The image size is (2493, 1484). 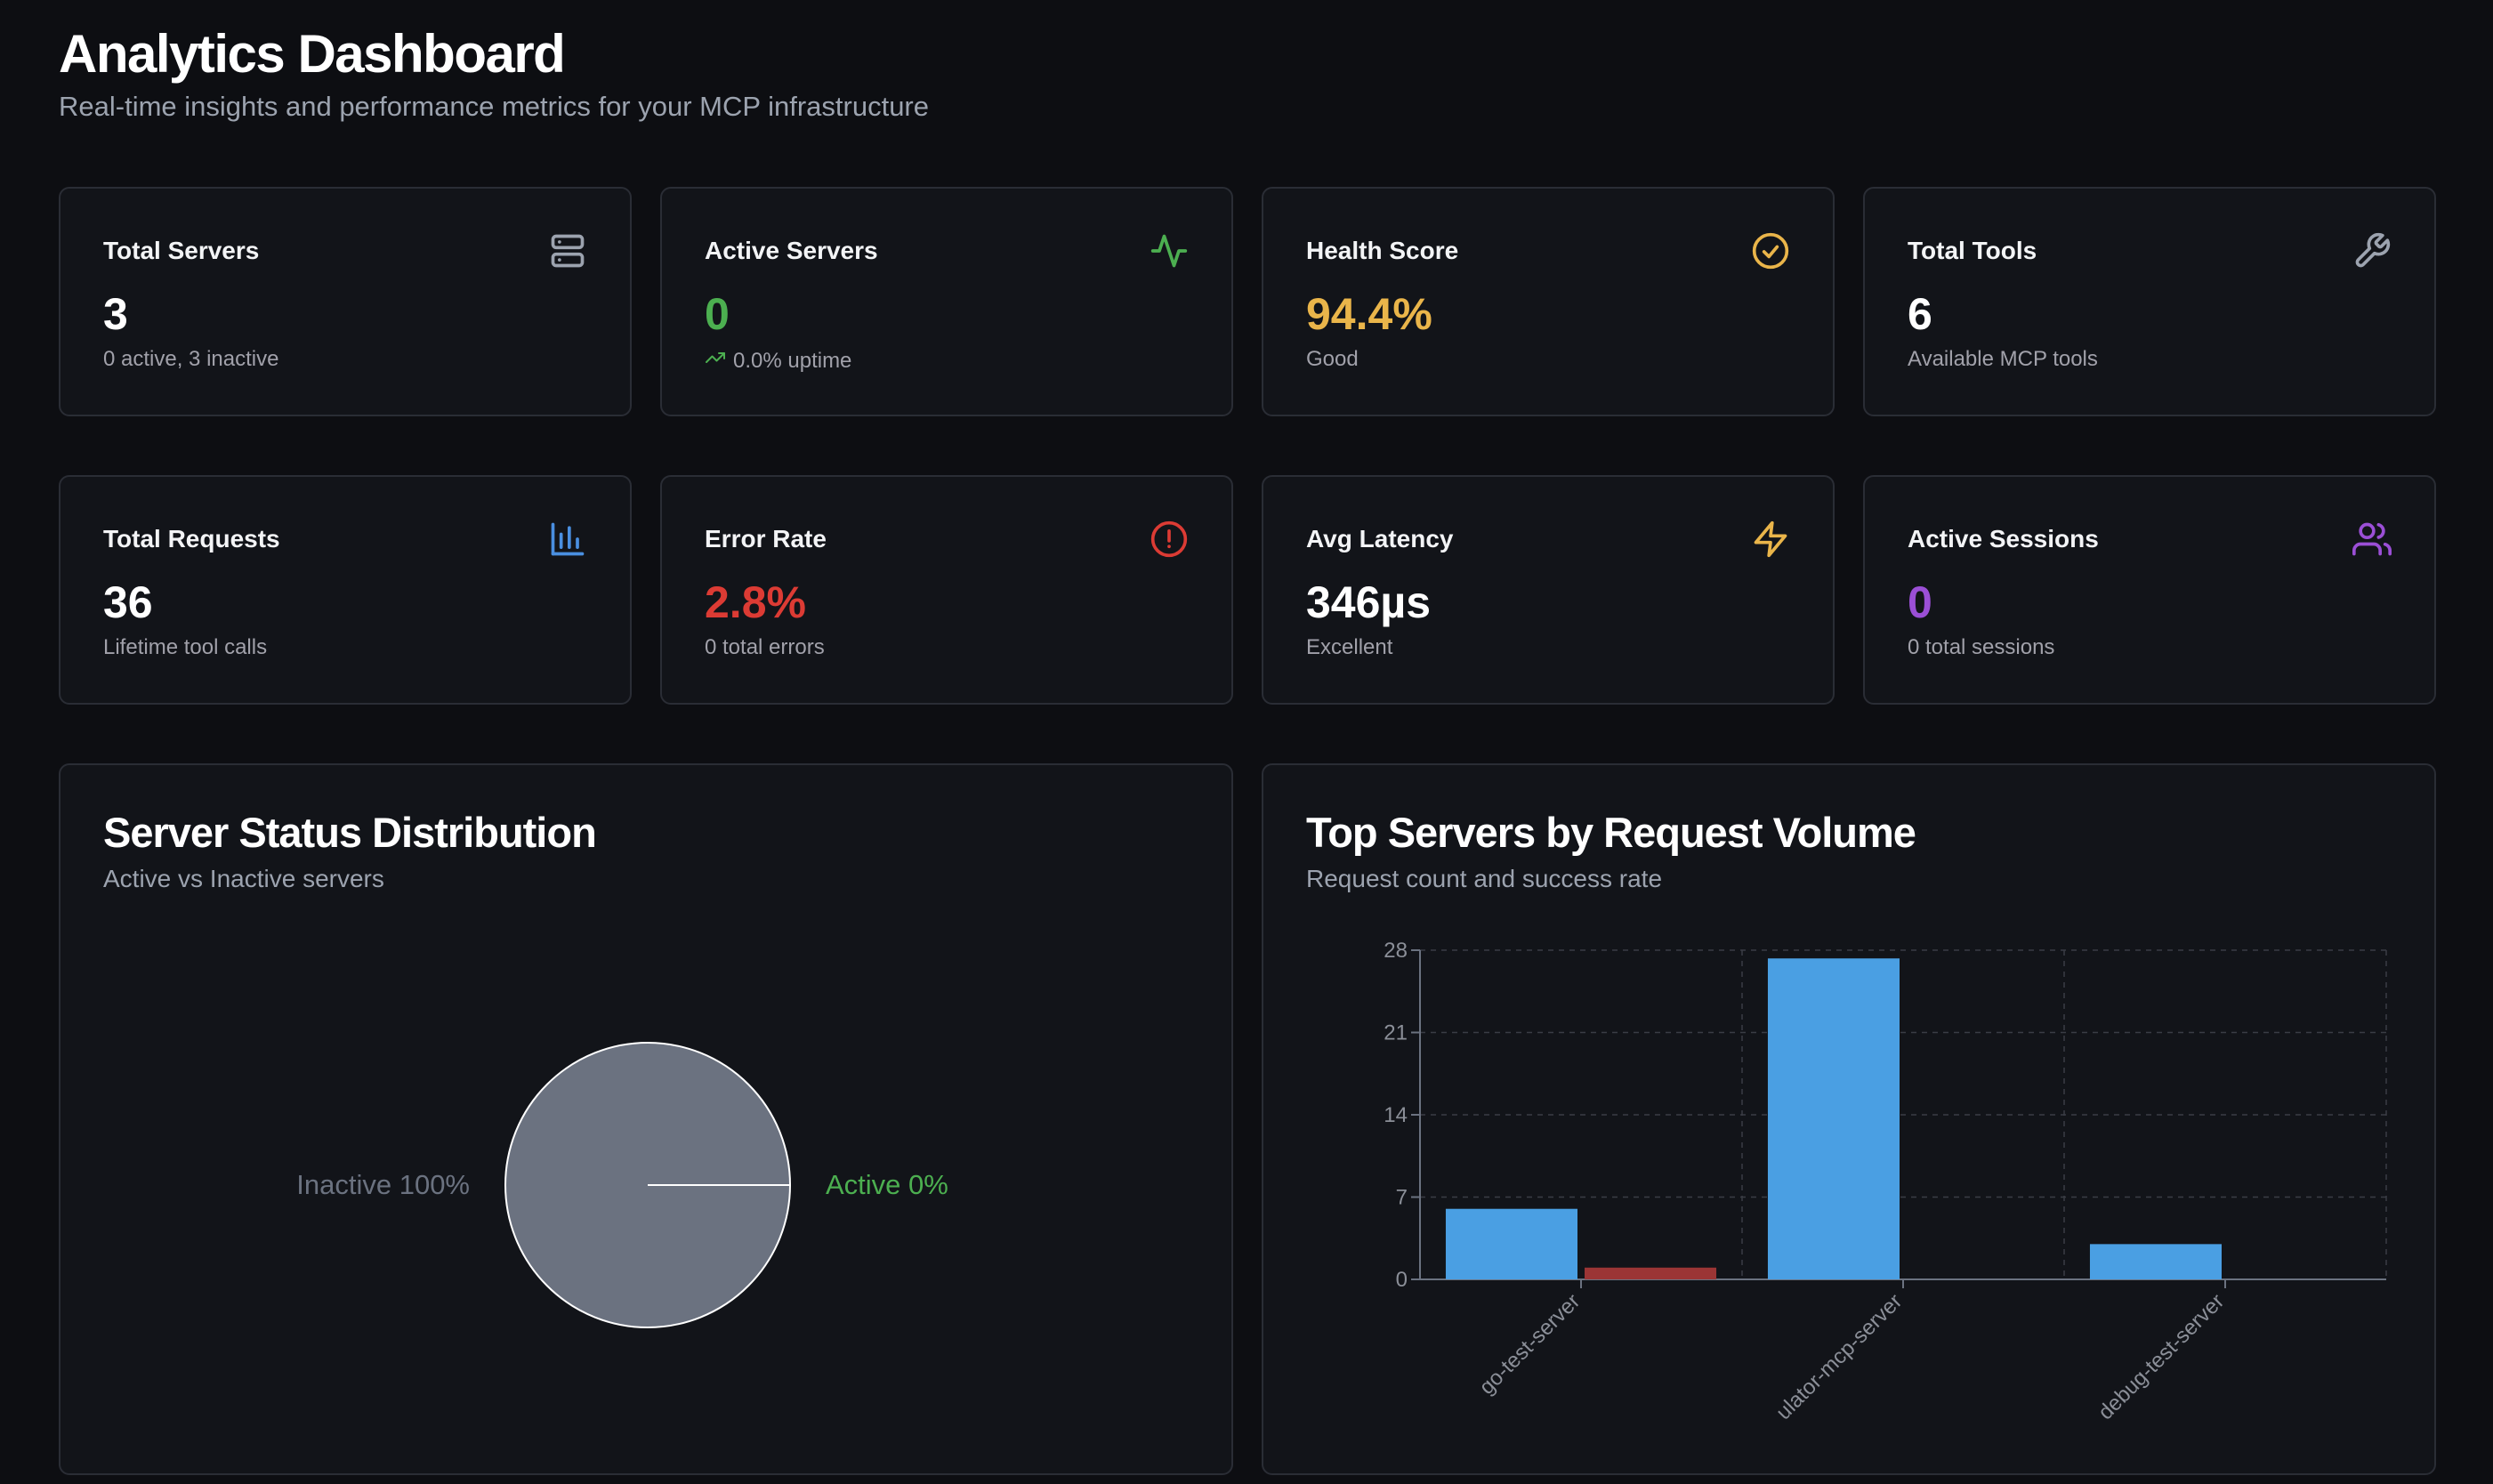 I want to click on stat-subtext: 0 active, 3 inactive, so click(x=190, y=359).